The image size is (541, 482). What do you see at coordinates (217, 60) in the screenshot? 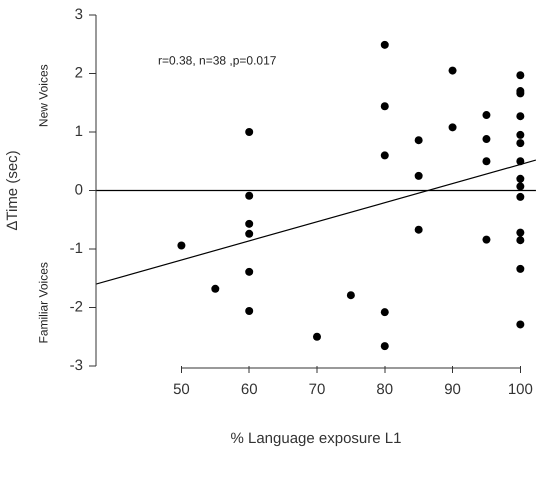
I see `annotation: r=0.38, n=38 ,p=0.017` at bounding box center [217, 60].